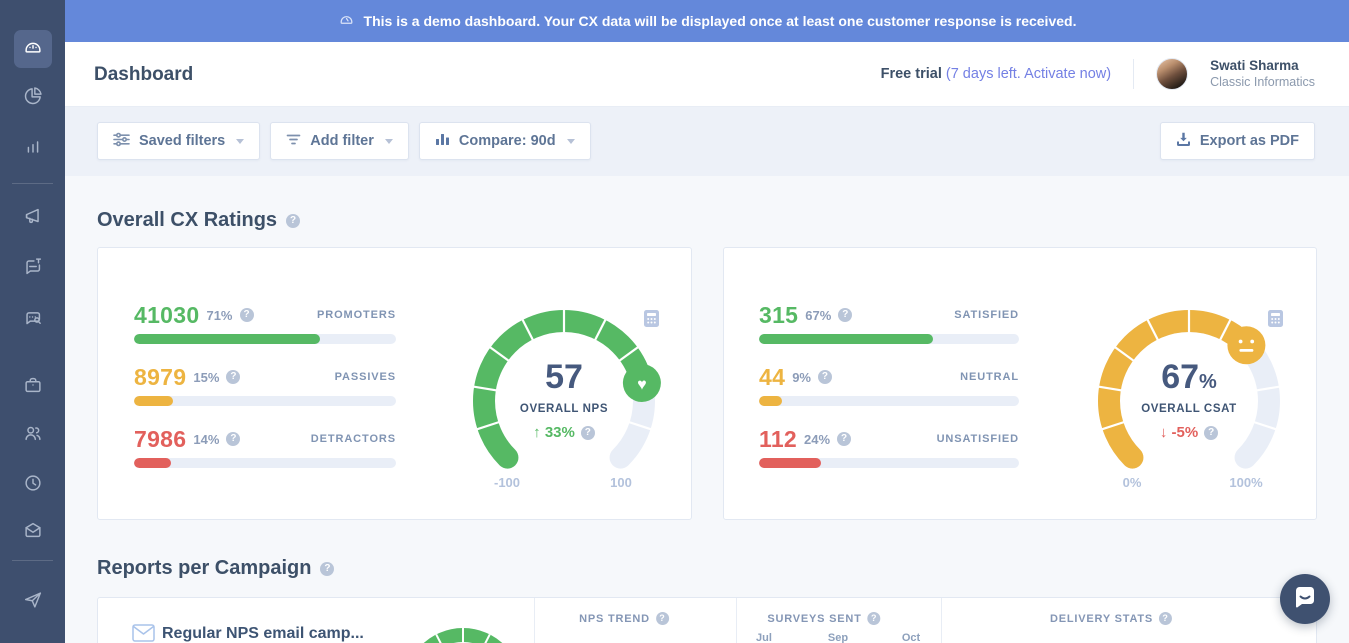 The width and height of the screenshot is (1349, 643). I want to click on sidebar-item-dashboard, so click(32, 49).